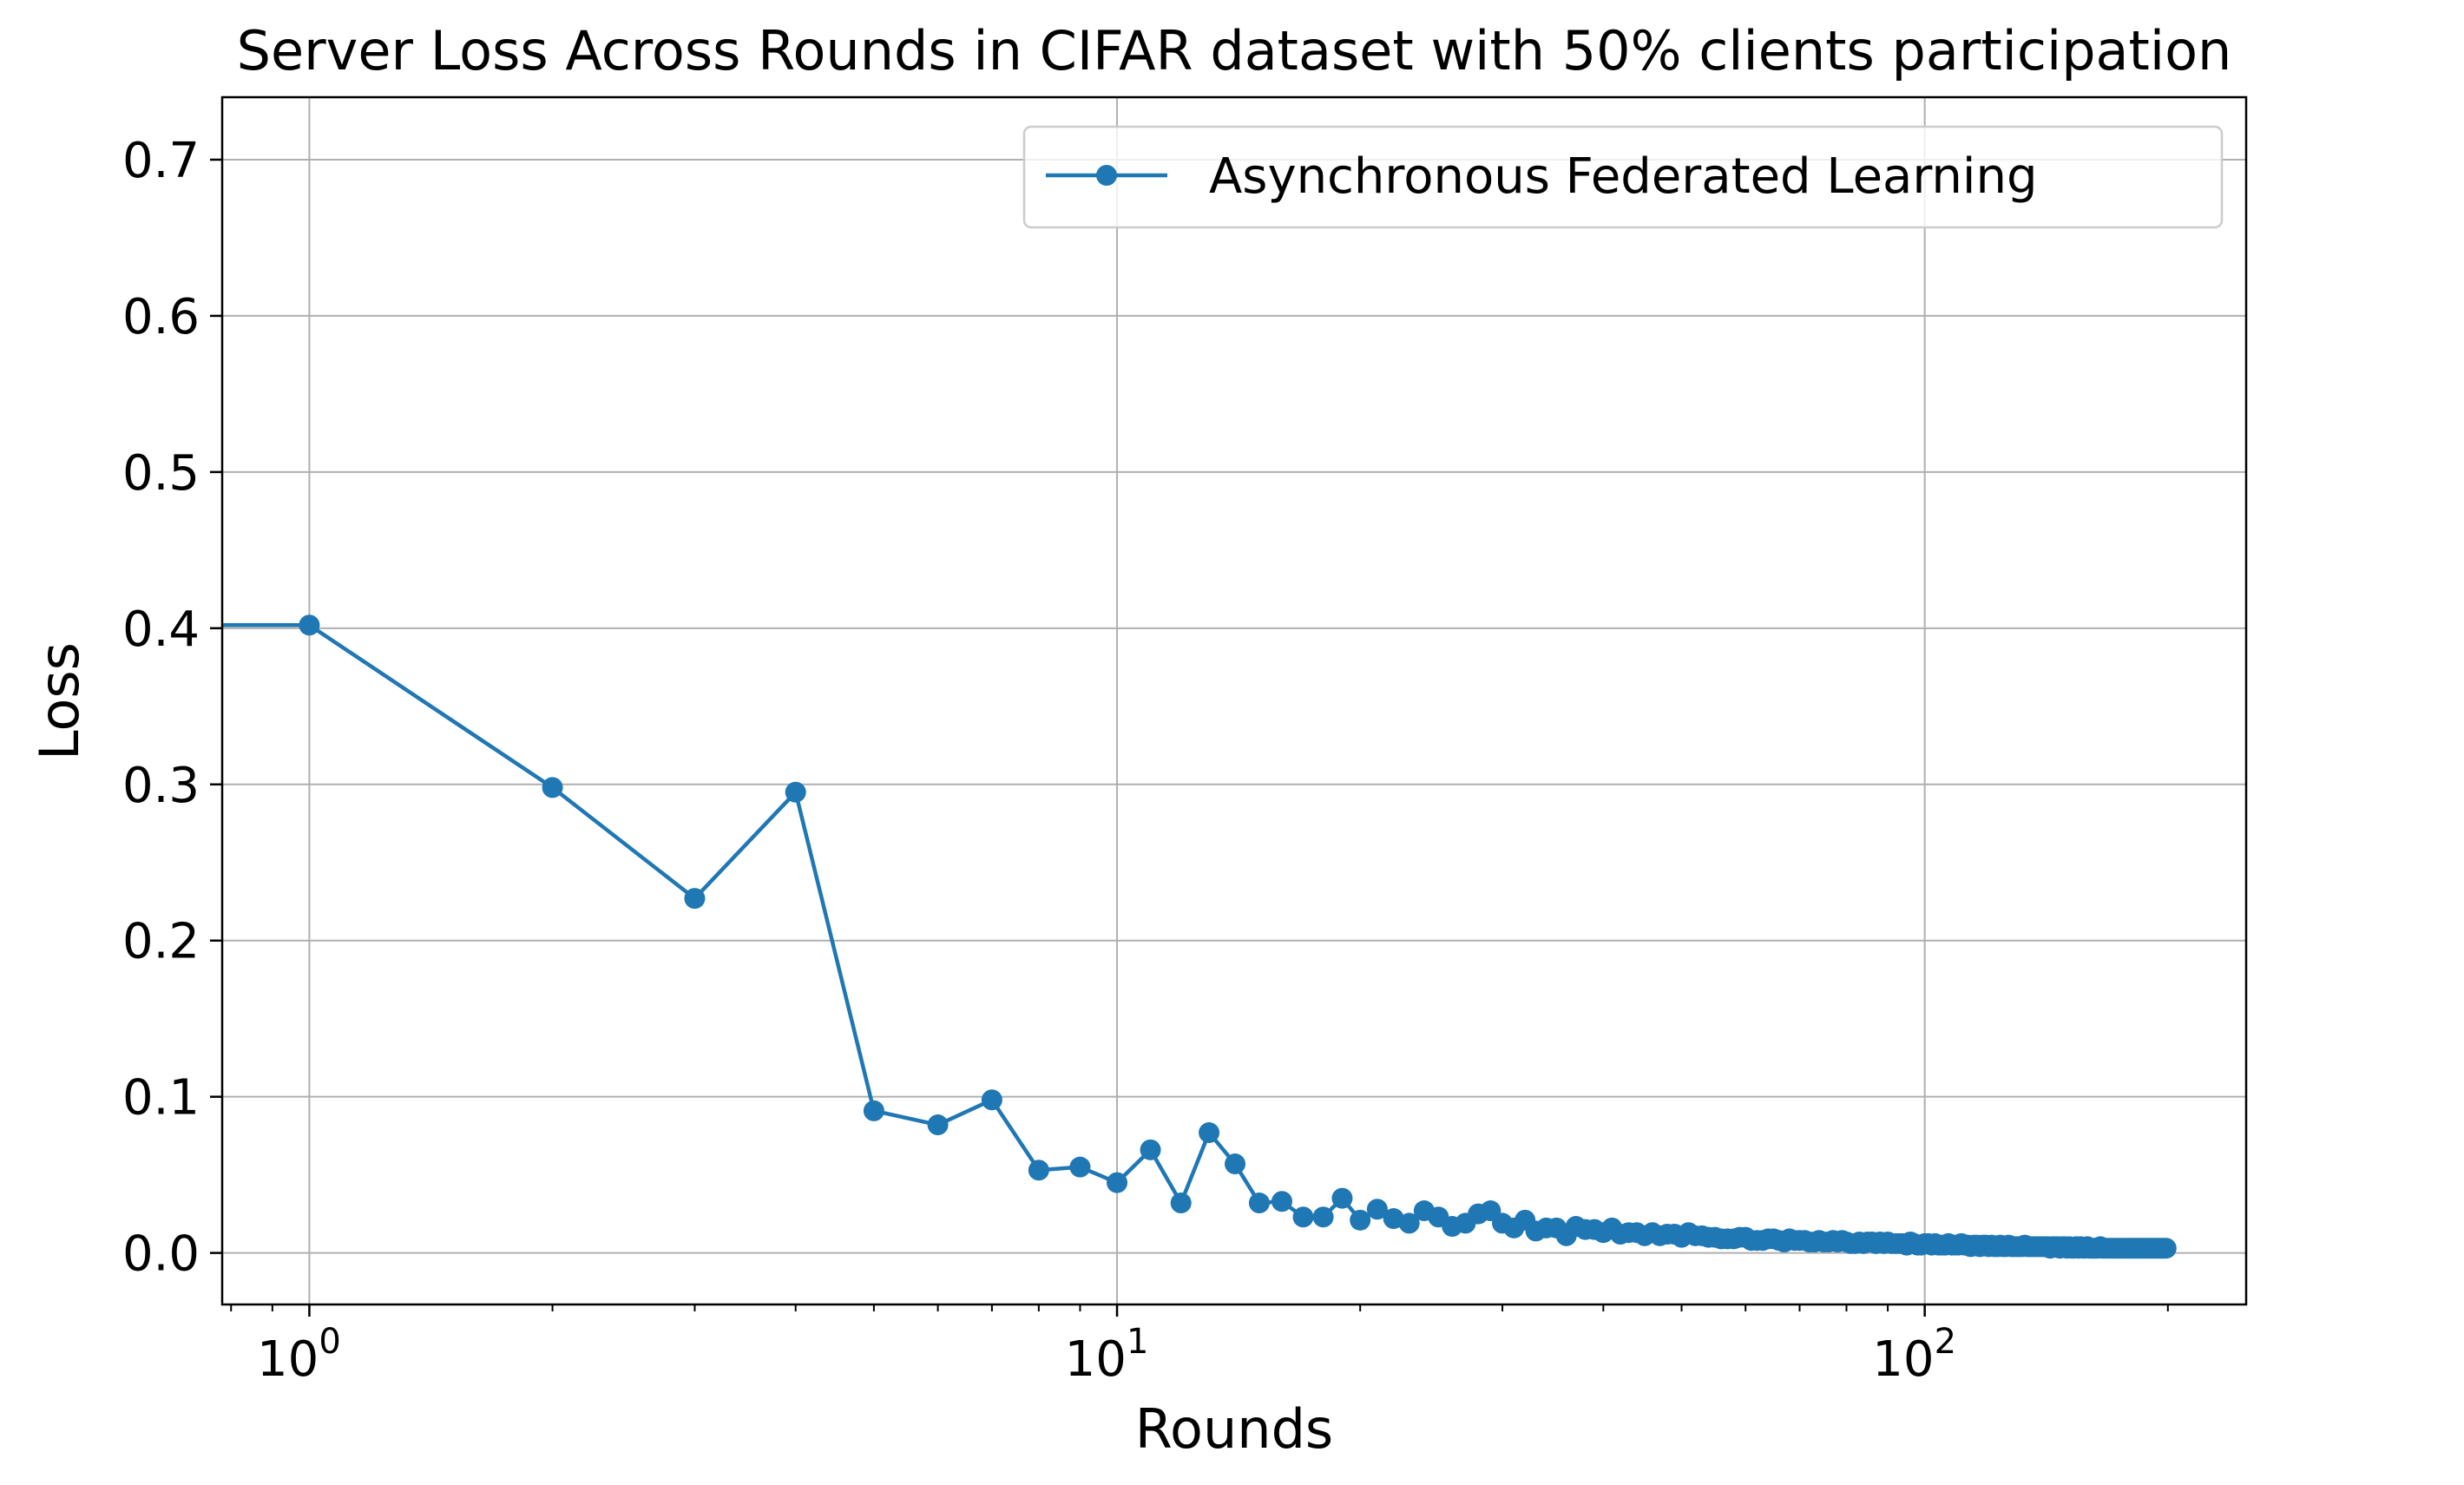 This screenshot has height=1485, width=2464. I want to click on y-tick-label: 0.7, so click(161, 161).